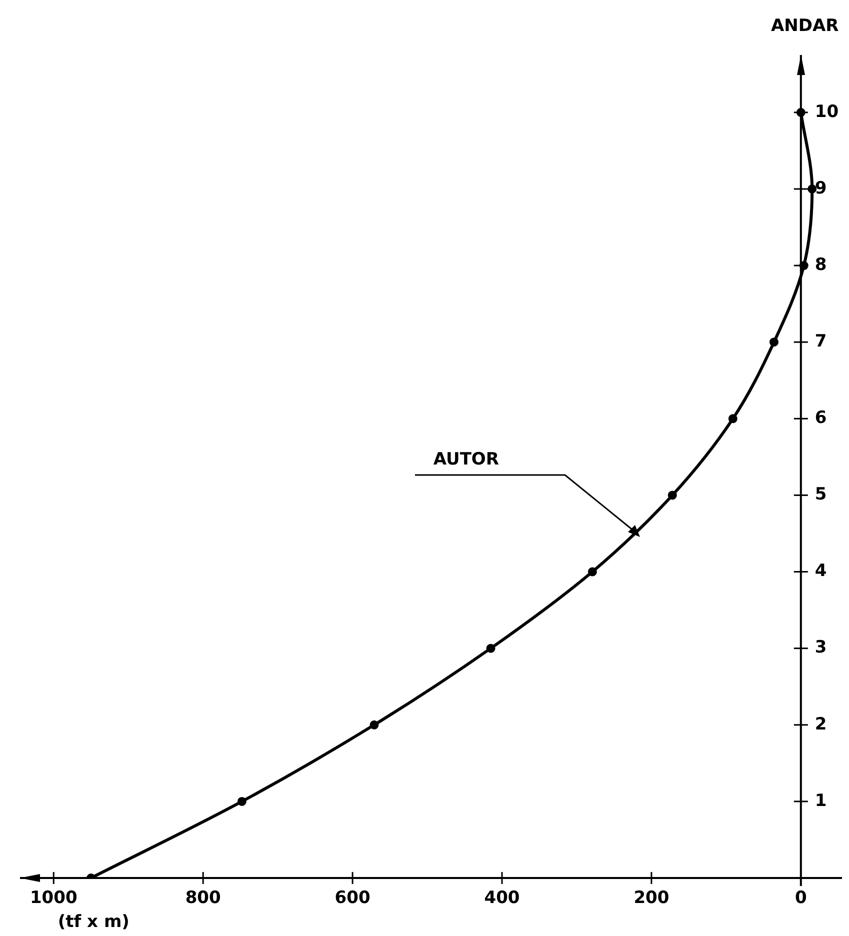 This screenshot has width=849, height=936. Describe the element at coordinates (820, 264) in the screenshot. I see `y-tick-label: 8` at that location.